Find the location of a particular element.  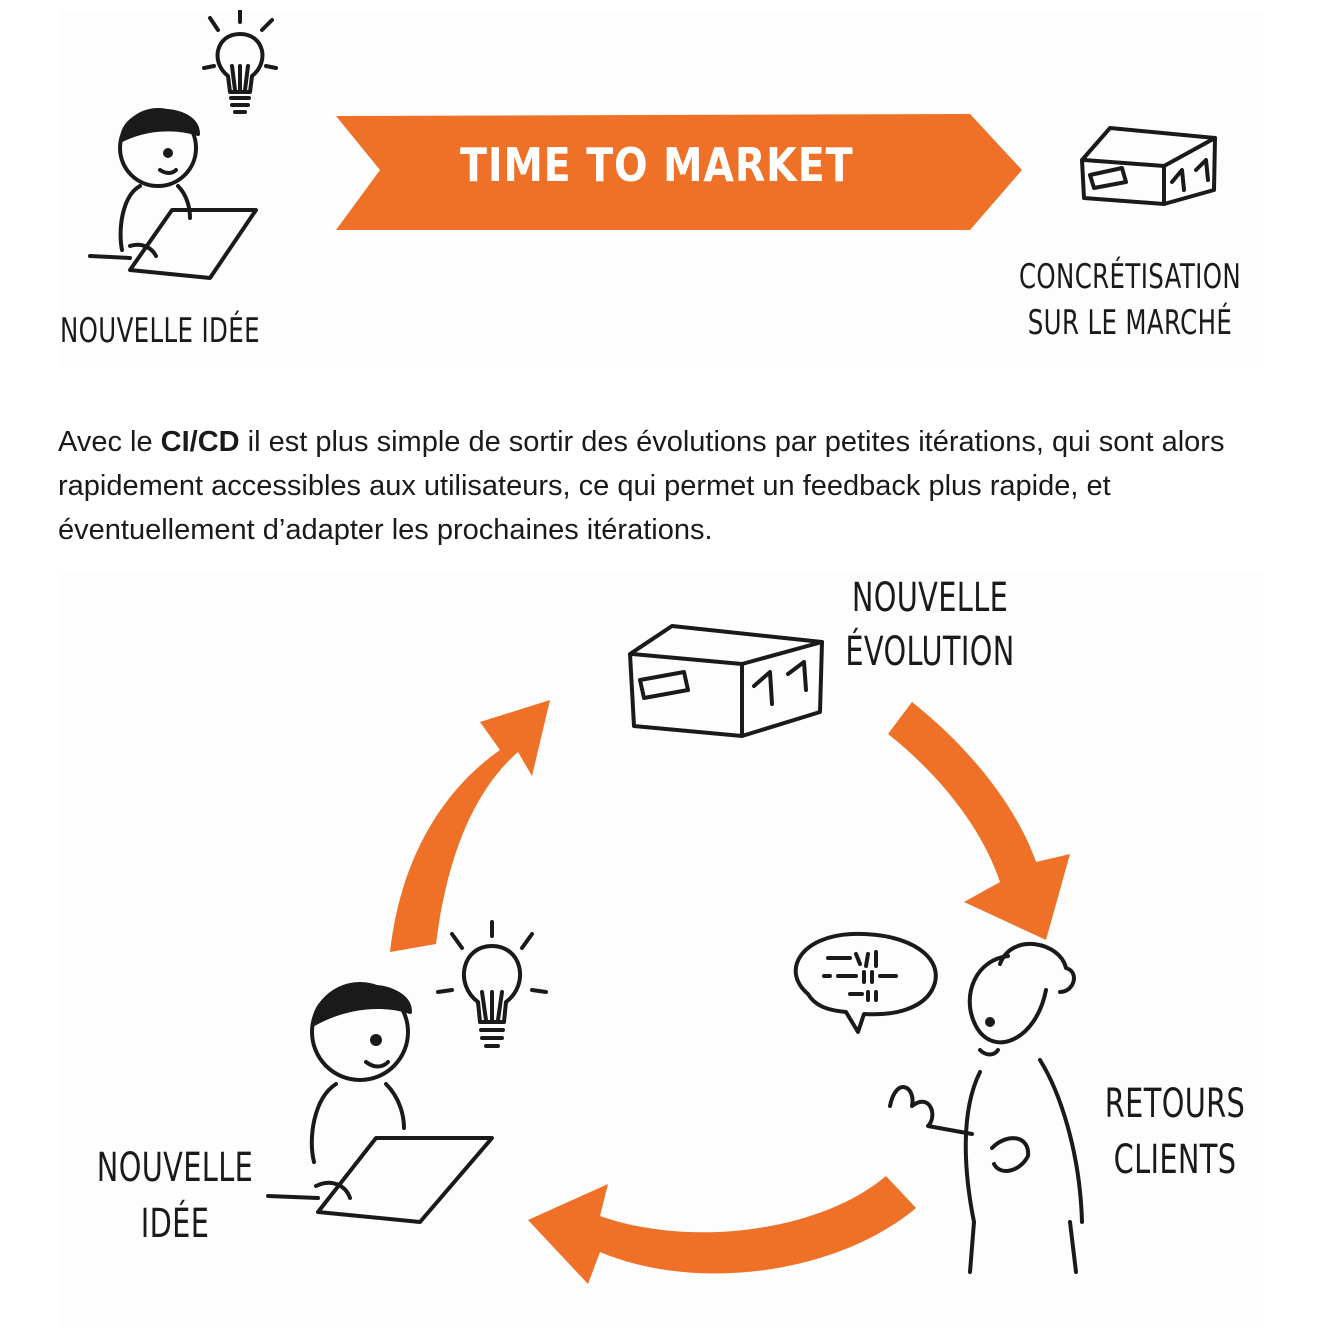

label-new-idea-line1: Nouvelle is located at coordinates (175, 1168).